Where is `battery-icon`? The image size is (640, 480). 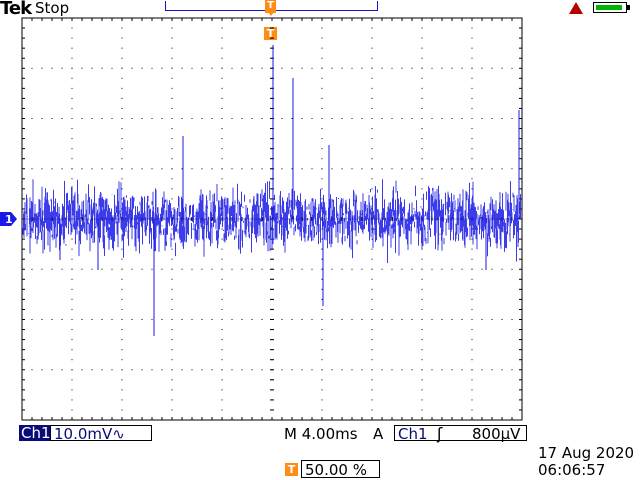 battery-icon is located at coordinates (611, 7).